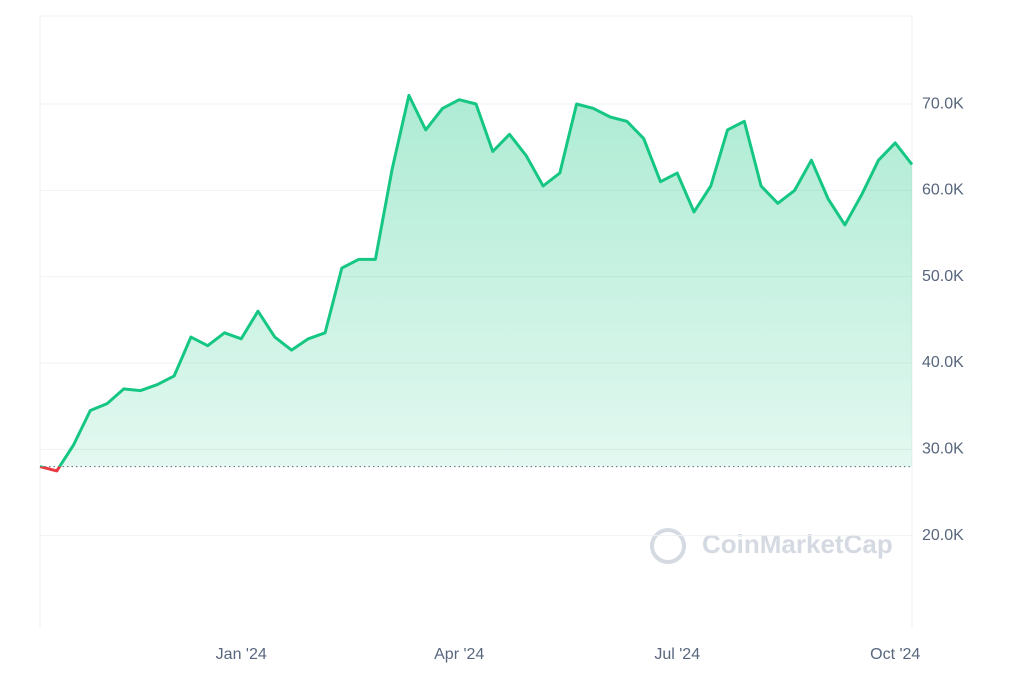 This screenshot has height=683, width=1024. What do you see at coordinates (943, 103) in the screenshot?
I see `y-tick-label: 70.0K` at bounding box center [943, 103].